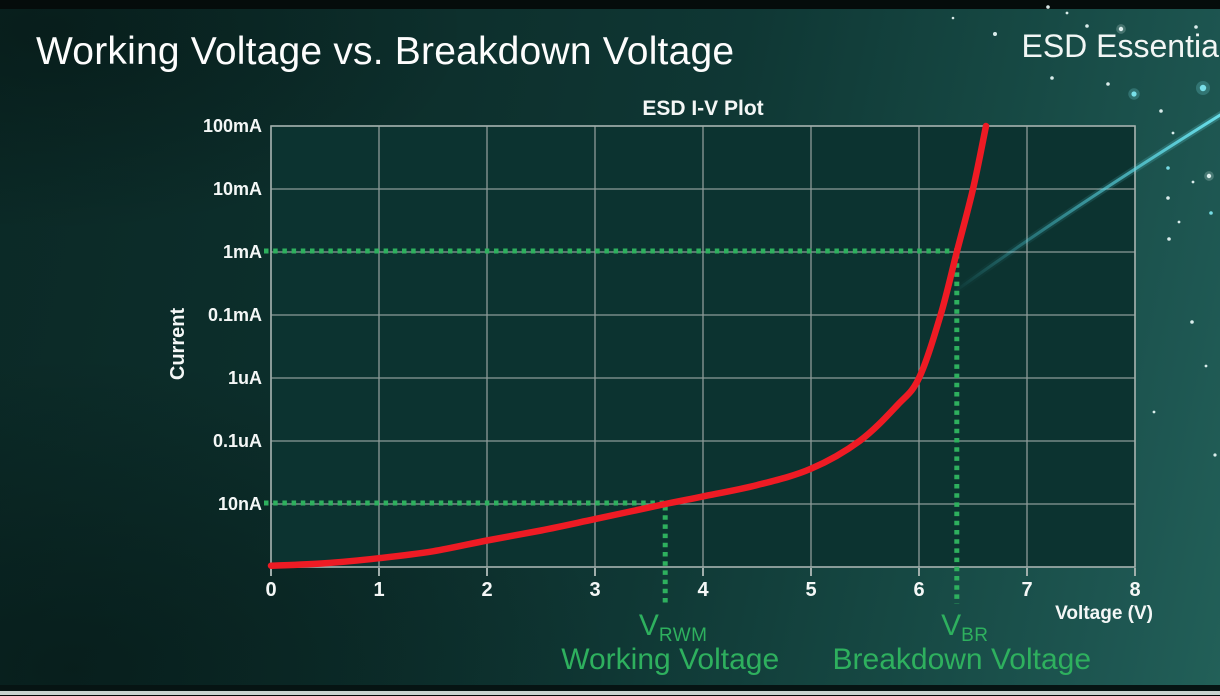 The image size is (1220, 696). What do you see at coordinates (610, 688) in the screenshot?
I see `video-bottom-shade` at bounding box center [610, 688].